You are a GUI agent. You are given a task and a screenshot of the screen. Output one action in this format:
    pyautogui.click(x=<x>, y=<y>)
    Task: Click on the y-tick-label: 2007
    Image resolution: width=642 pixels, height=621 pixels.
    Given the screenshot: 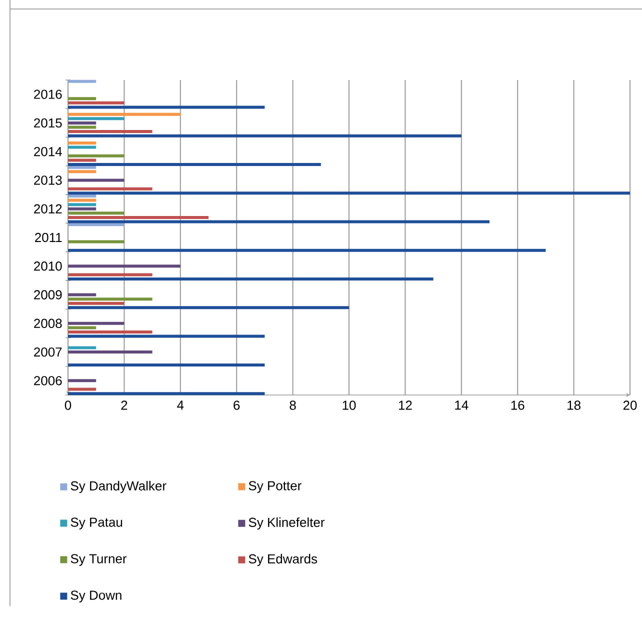 What is the action you would take?
    pyautogui.click(x=48, y=352)
    